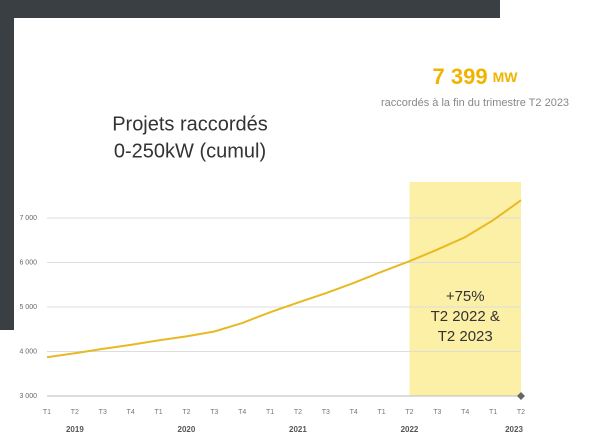 Image resolution: width=589 pixels, height=436 pixels. I want to click on y-tick-label: 5 000, so click(28, 307).